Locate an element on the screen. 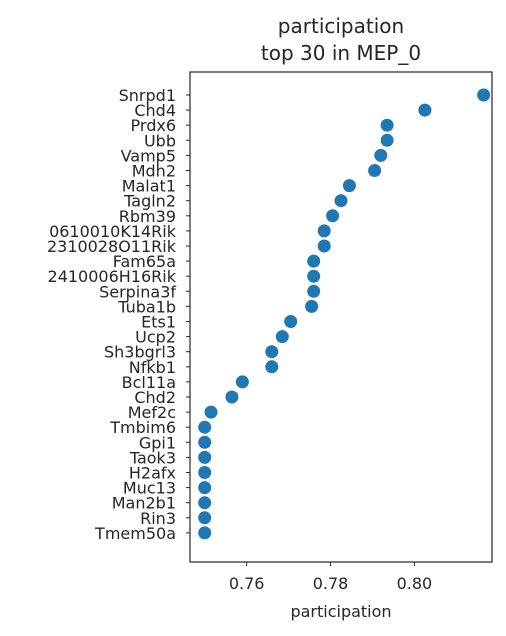 The height and width of the screenshot is (636, 506). y-tick-label-sh3bgrl3: Sh3bgrl3 is located at coordinates (140, 352).